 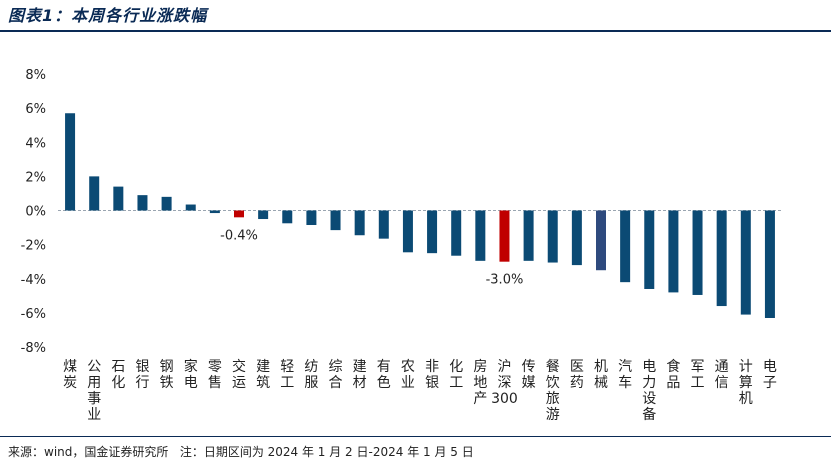 What do you see at coordinates (263, 375) in the screenshot?
I see `x-tick-label: 建筑` at bounding box center [263, 375].